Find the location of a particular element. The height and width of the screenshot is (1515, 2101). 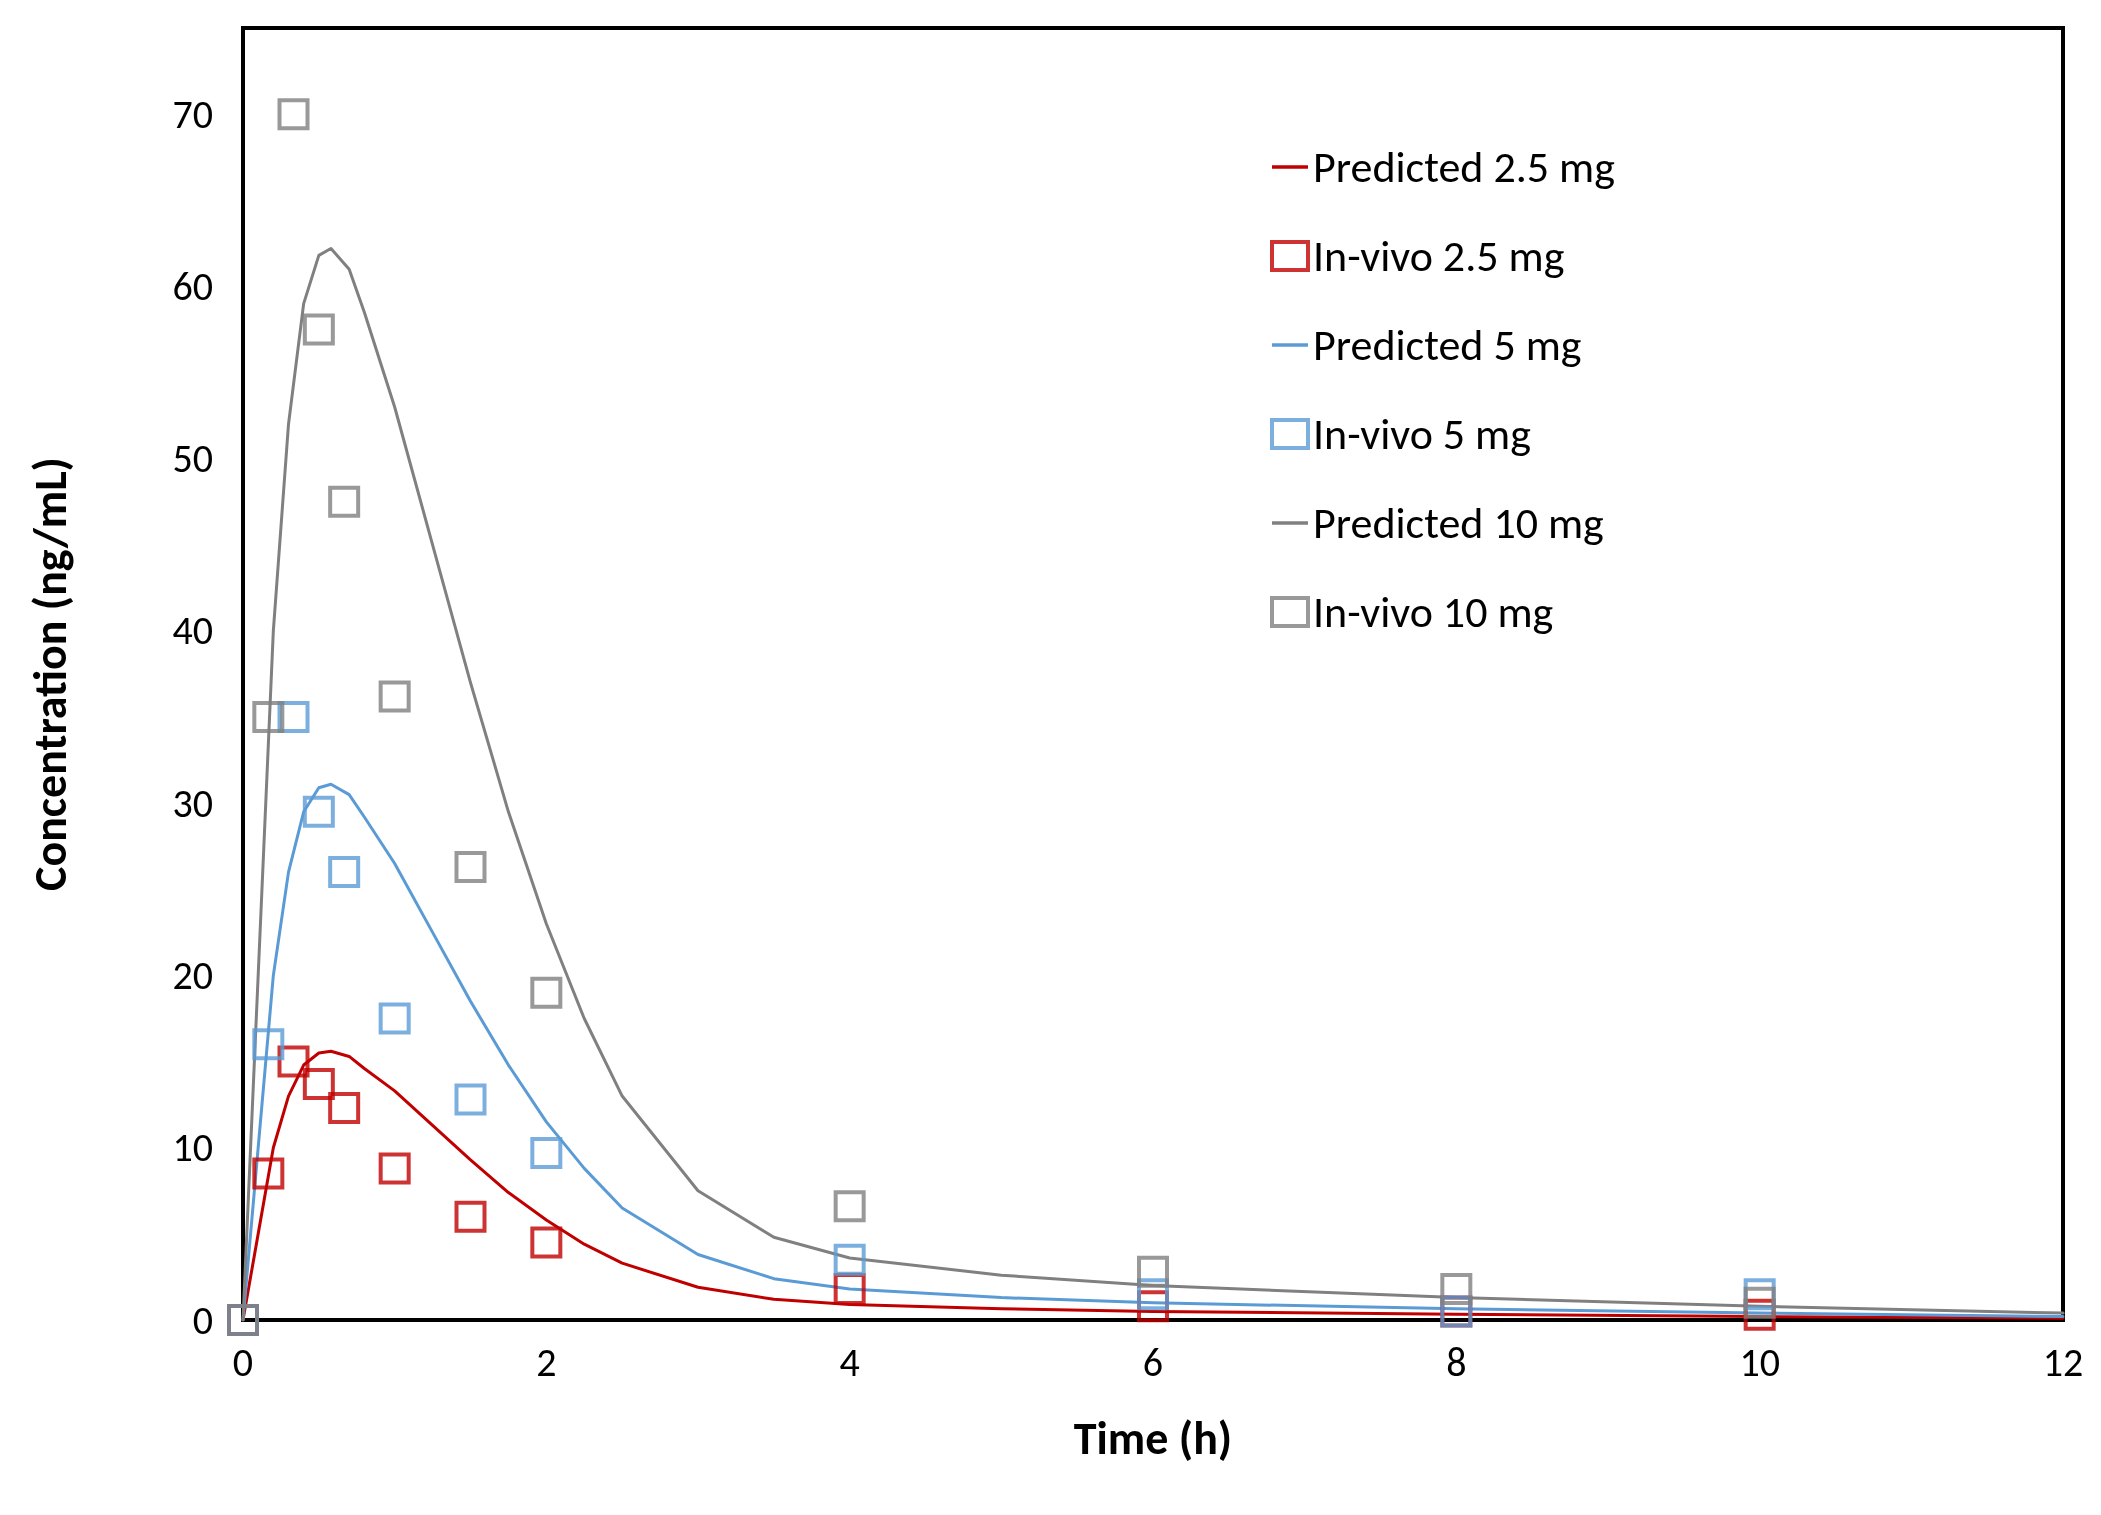

legend-label: Predicted 5 mg is located at coordinates (1447, 345).